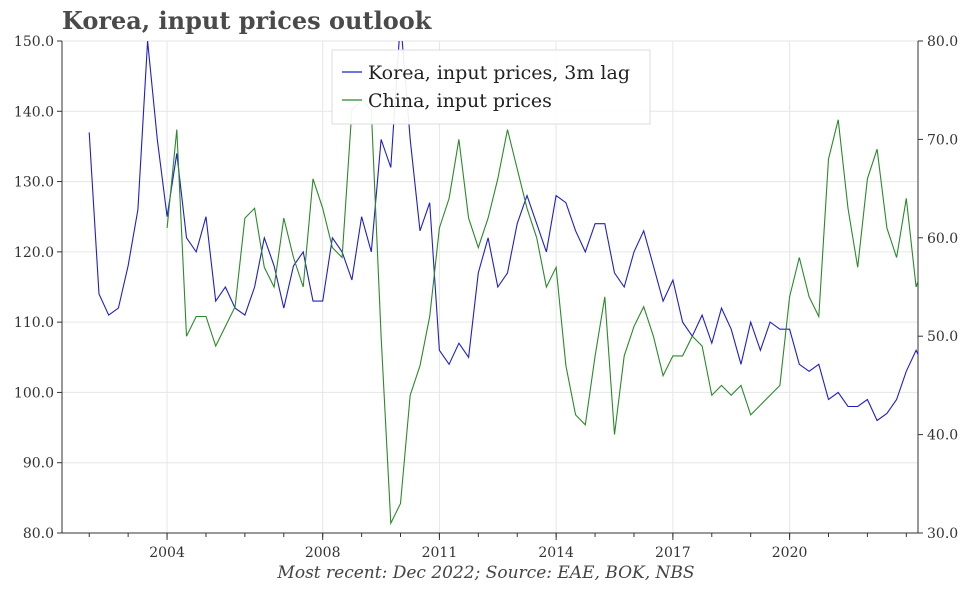 The width and height of the screenshot is (972, 589). I want to click on x-tick-label: 2011, so click(440, 552).